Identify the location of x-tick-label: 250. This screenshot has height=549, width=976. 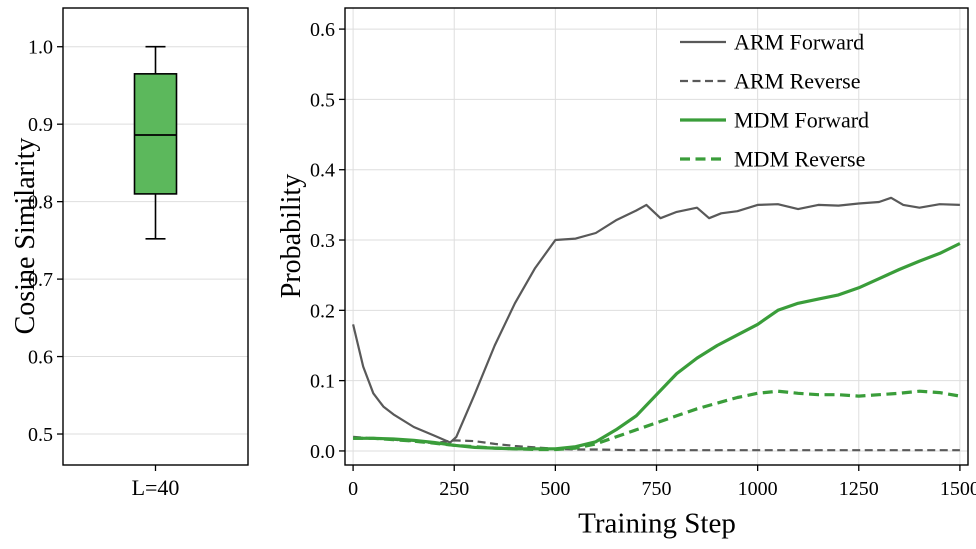
(454, 489).